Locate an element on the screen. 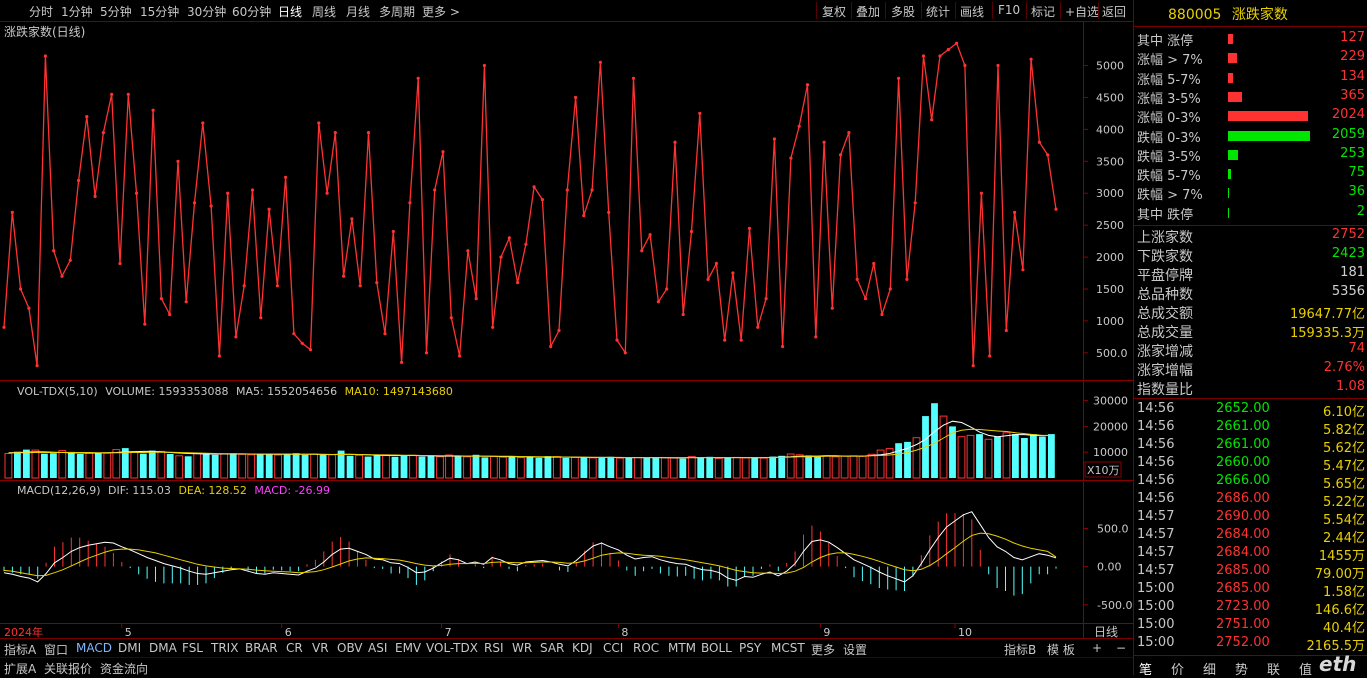 This screenshot has height=678, width=1367. indicator-item-dma: DMA is located at coordinates (163, 648).